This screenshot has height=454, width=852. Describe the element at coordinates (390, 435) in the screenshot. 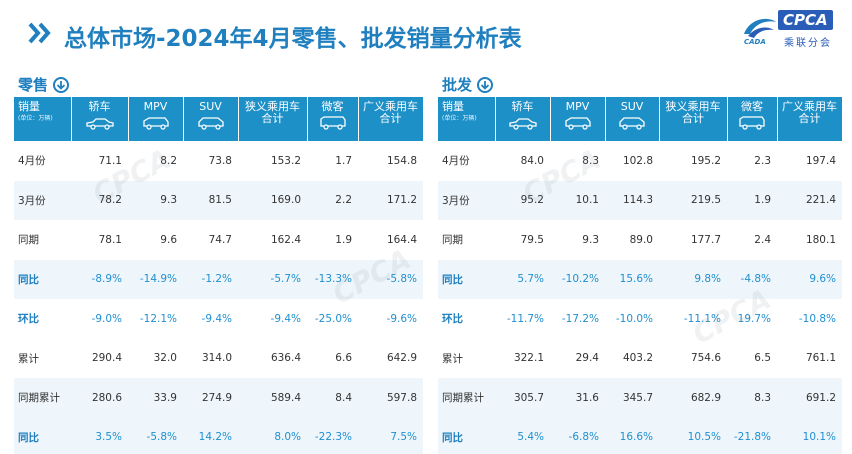

I see `table-cell: 7.5%` at that location.